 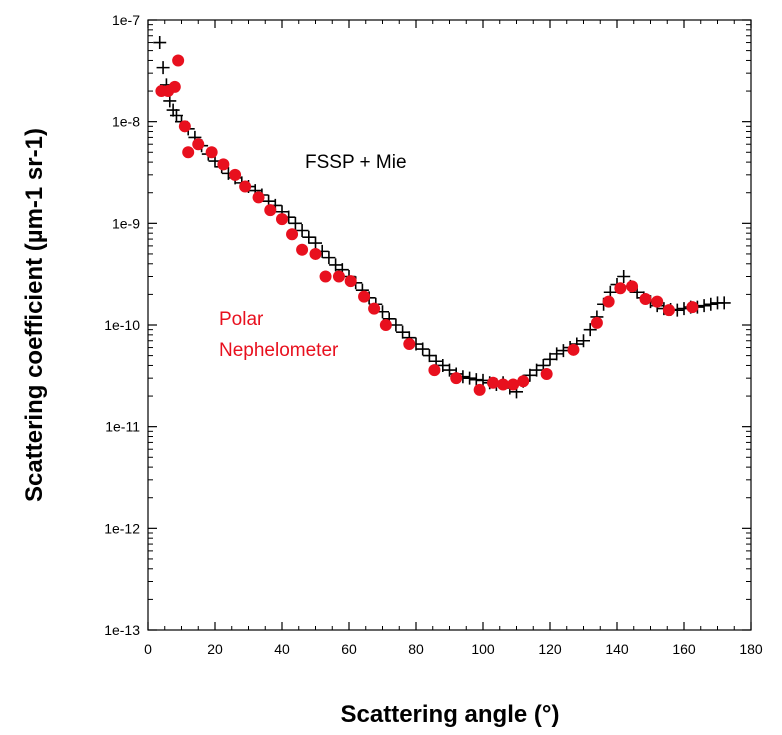 What do you see at coordinates (751, 649) in the screenshot?
I see `x-tick-label: 180` at bounding box center [751, 649].